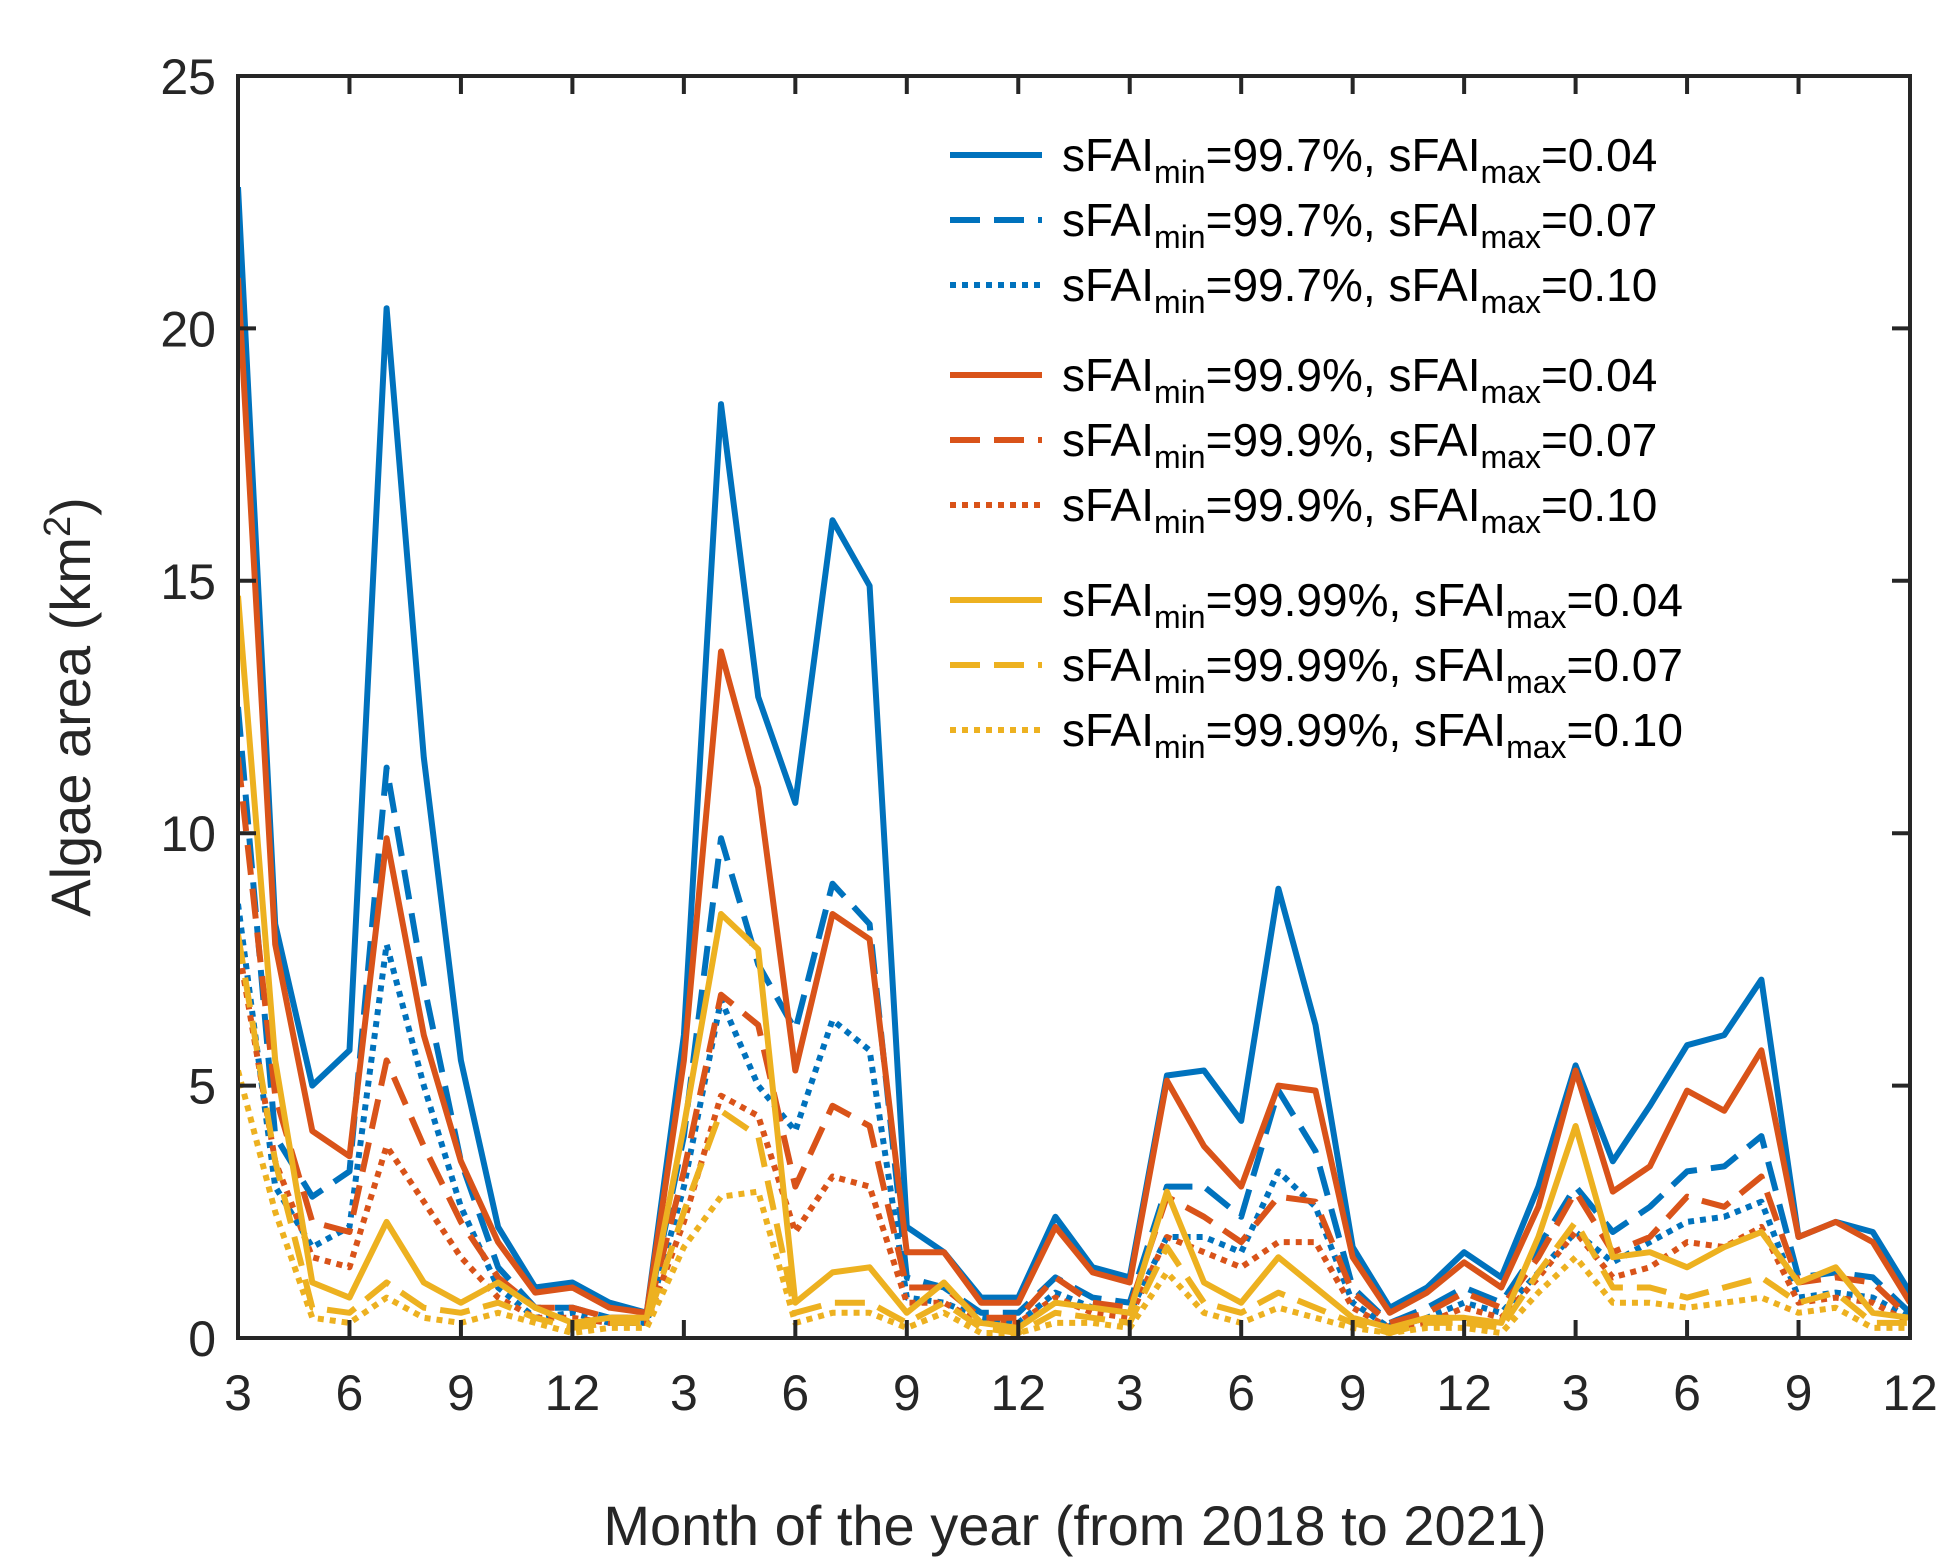 The height and width of the screenshot is (1568, 1950). What do you see at coordinates (1359, 509) in the screenshot?
I see `legend-label-6: sFAImin=99.9%, sFAImax=0.10` at bounding box center [1359, 509].